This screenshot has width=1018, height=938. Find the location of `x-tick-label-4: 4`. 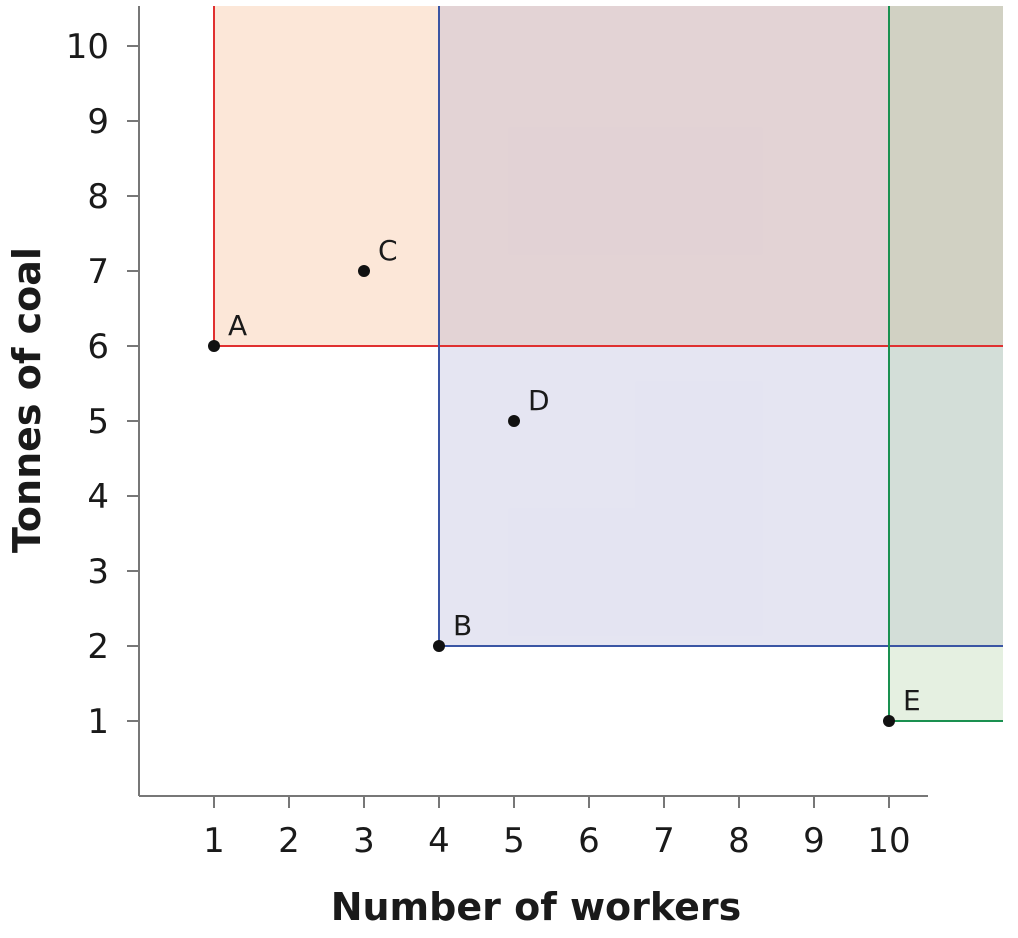

x-tick-label-4: 4 is located at coordinates (439, 841).